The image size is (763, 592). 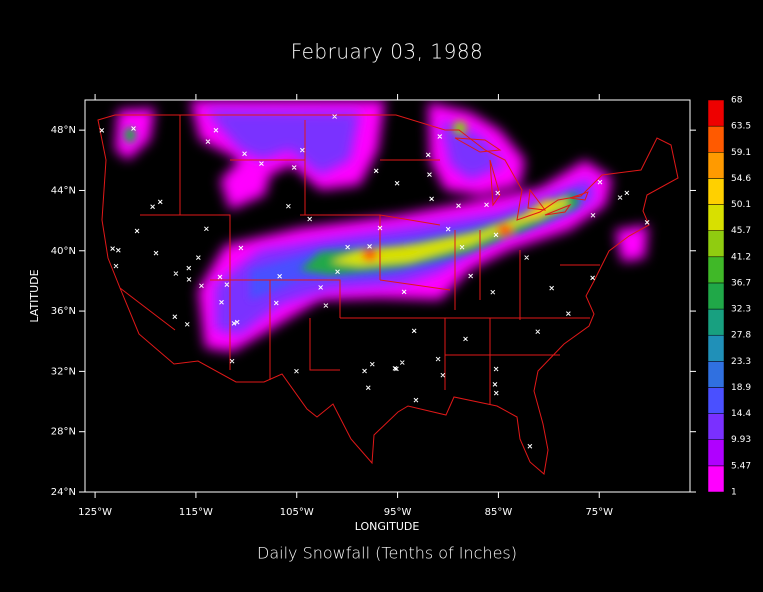 I want to click on x-tick-label: 105°W, so click(x=297, y=512).